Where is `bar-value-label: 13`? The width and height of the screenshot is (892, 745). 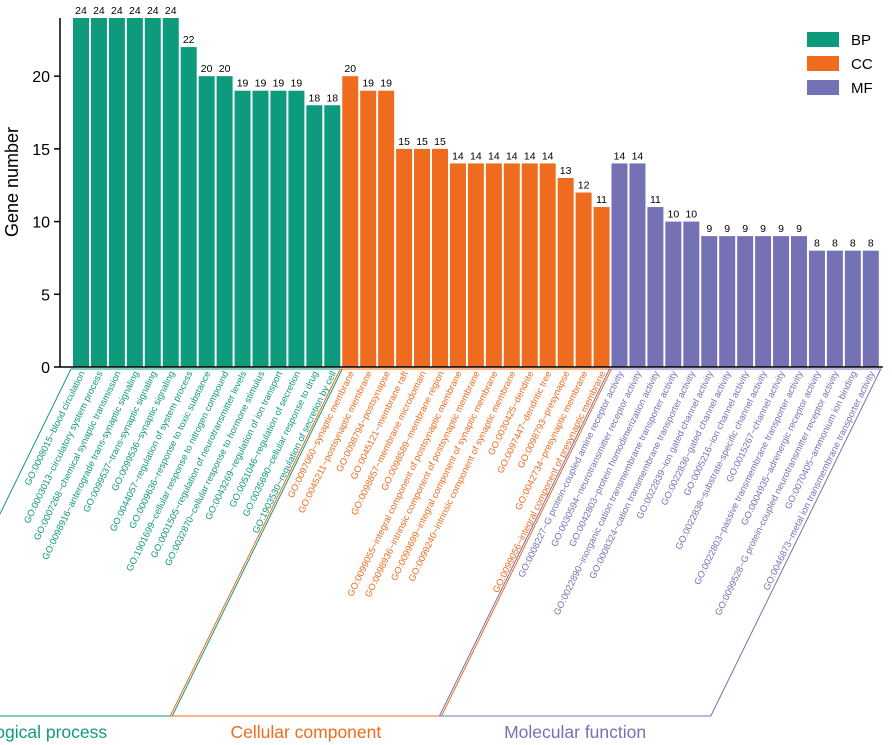
bar-value-label: 13 is located at coordinates (566, 171).